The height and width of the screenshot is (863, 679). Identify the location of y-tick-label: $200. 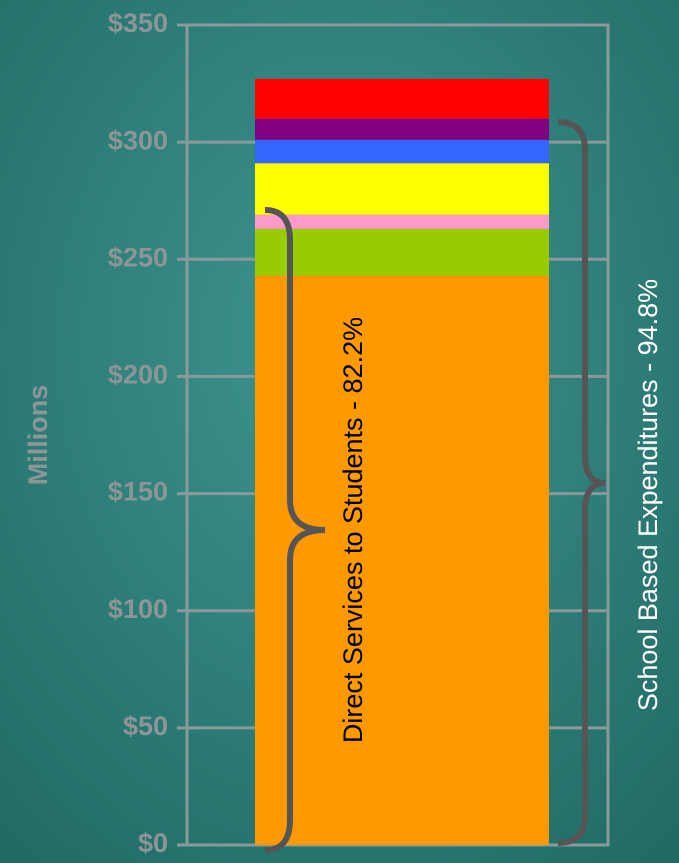
(138, 375).